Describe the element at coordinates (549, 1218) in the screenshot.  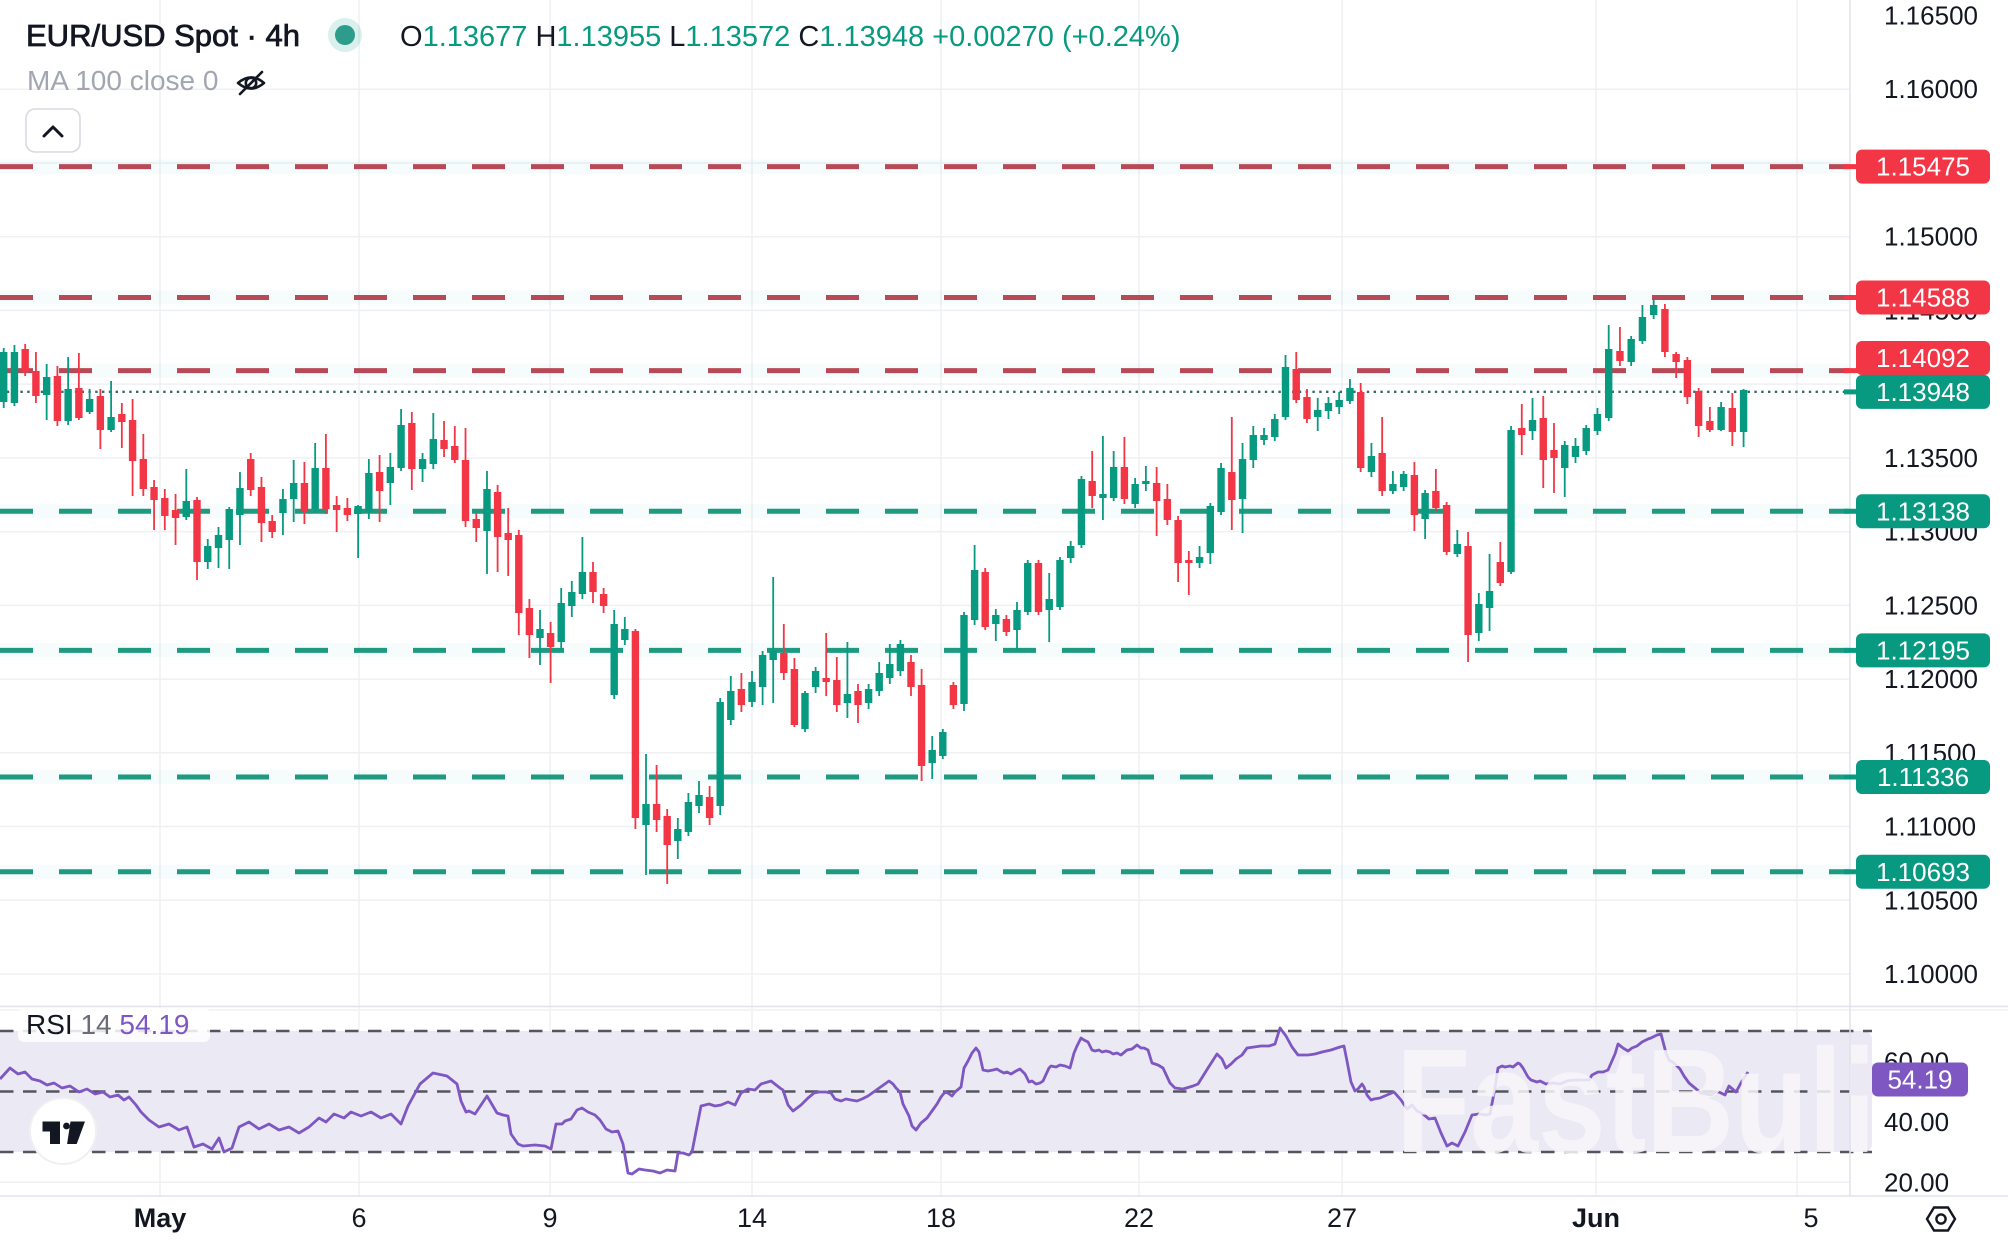
I see `svg-text: 9` at that location.